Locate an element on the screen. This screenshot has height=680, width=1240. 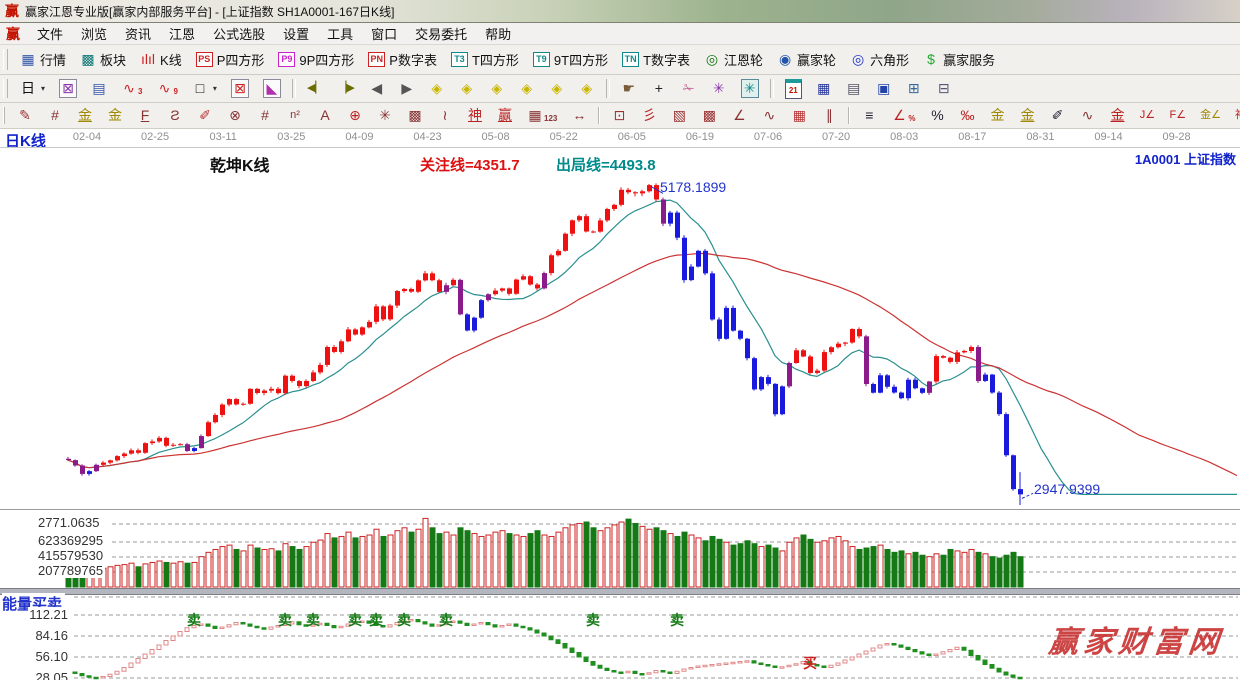
angle-line-icon: ∠ is located at coordinates (739, 116).